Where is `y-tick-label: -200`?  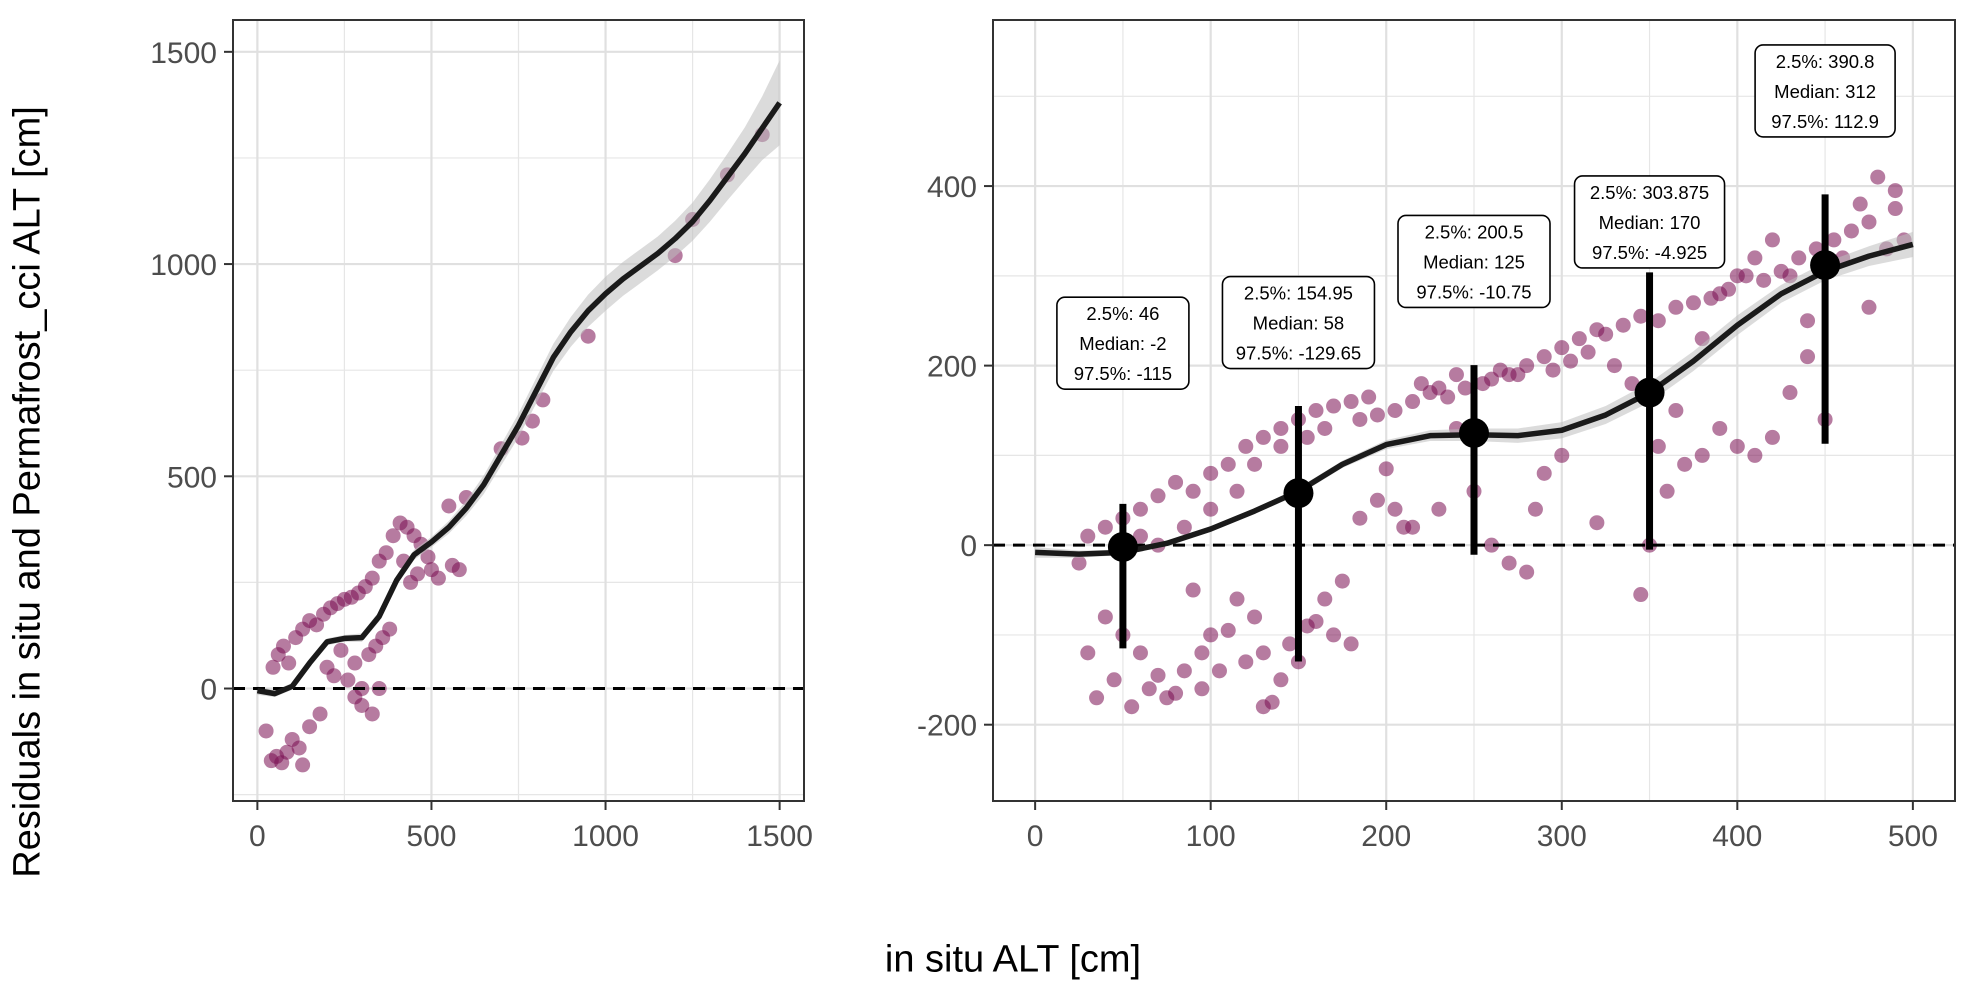
y-tick-label: -200 is located at coordinates (947, 726).